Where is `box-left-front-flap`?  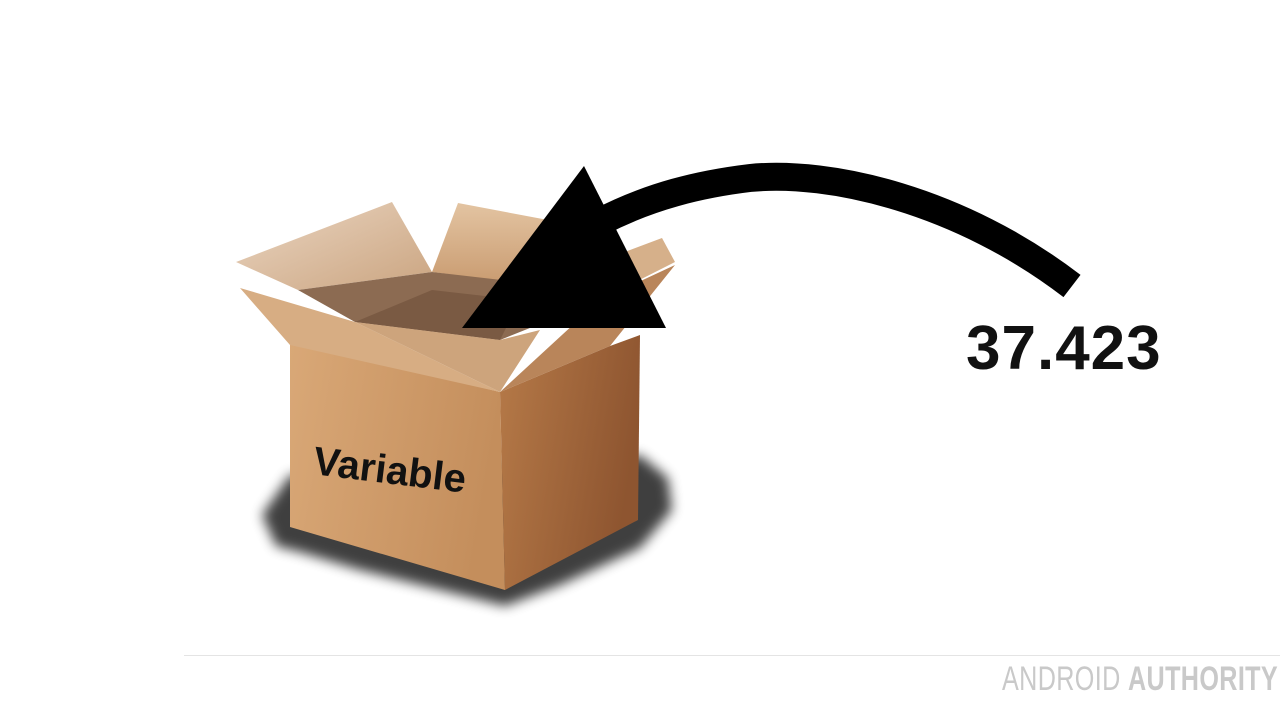 box-left-front-flap is located at coordinates (370, 340).